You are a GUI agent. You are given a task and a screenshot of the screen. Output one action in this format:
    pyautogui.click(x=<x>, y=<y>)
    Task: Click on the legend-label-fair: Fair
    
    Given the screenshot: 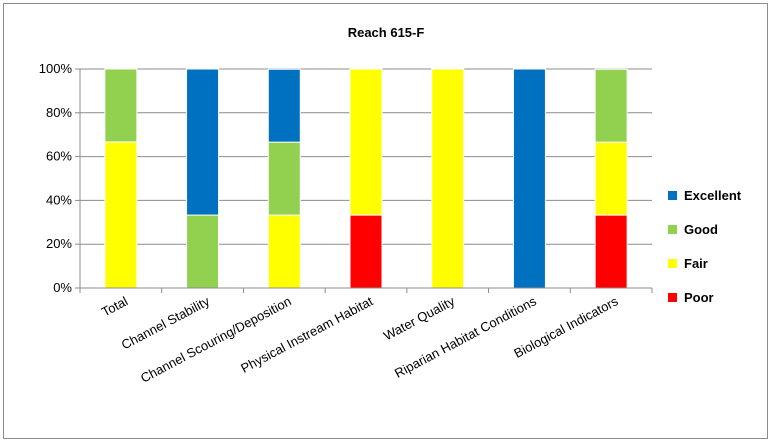 What is the action you would take?
    pyautogui.click(x=696, y=263)
    